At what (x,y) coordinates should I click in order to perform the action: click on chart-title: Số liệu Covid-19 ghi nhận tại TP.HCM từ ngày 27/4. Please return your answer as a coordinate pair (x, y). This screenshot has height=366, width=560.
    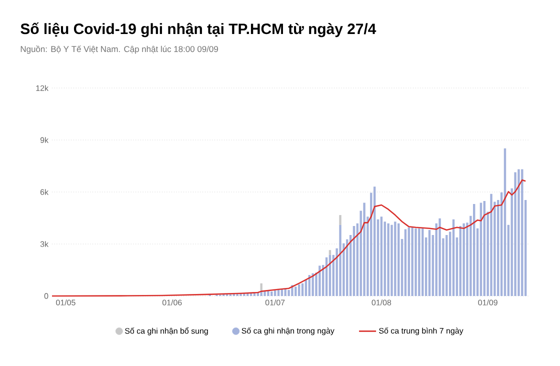
    Looking at the image, I should click on (198, 30).